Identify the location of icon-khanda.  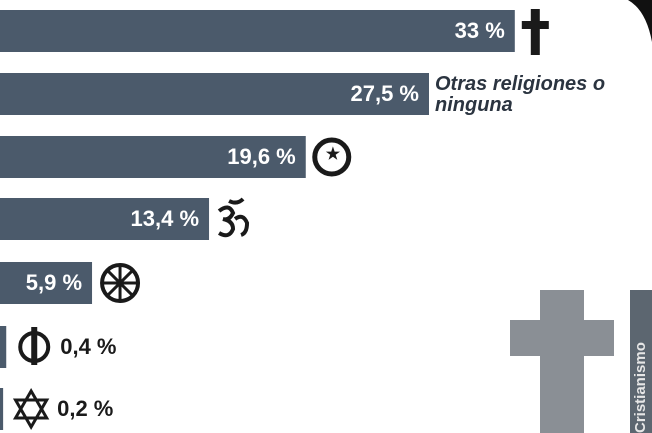
(34, 346).